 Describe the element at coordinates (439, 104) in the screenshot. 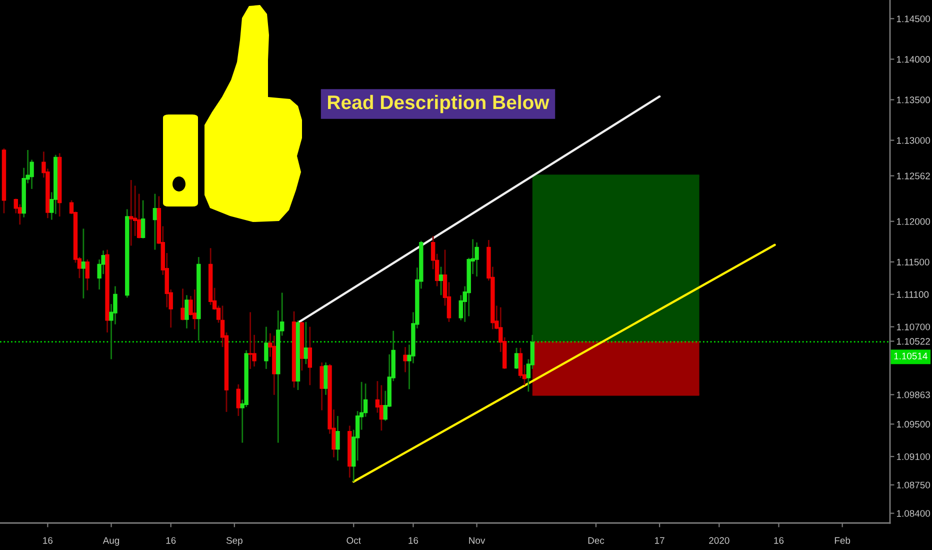

I see `annotation: Read Description Below` at that location.